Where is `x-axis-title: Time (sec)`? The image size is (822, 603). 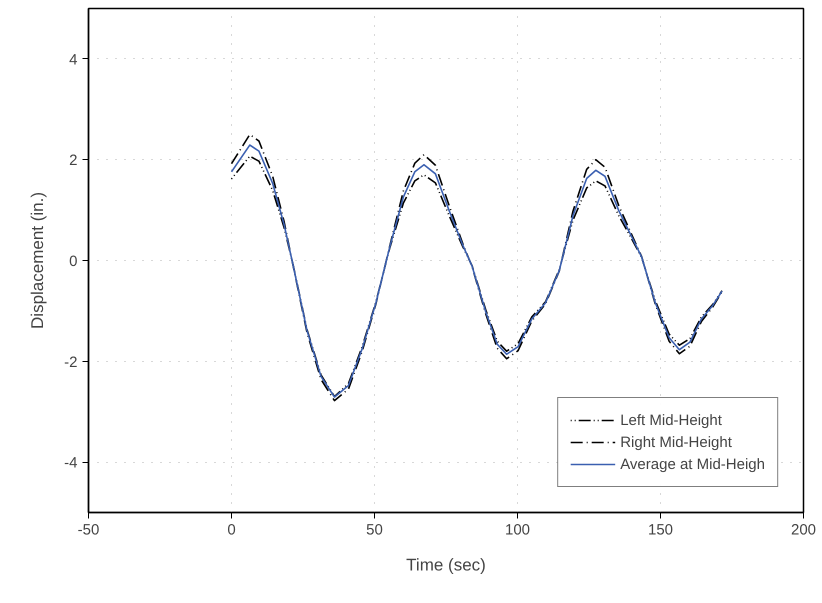 x-axis-title: Time (sec) is located at coordinates (446, 565).